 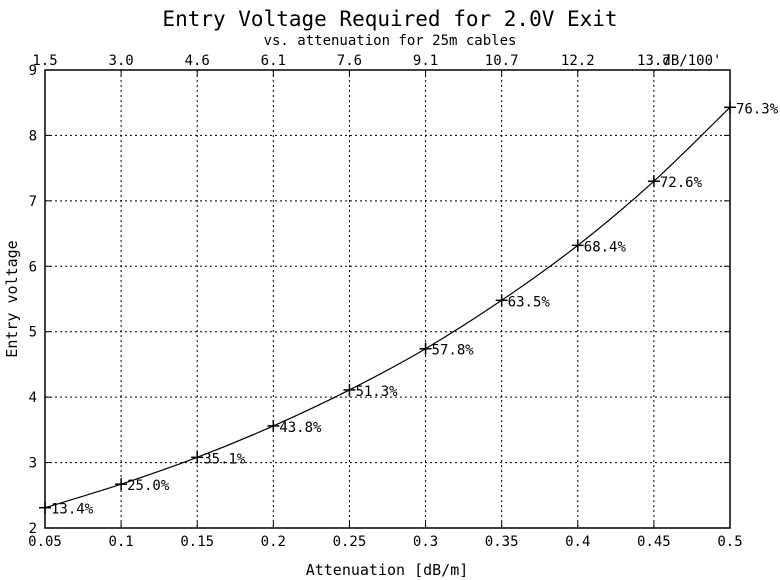 I want to click on data-point: 63.5%, so click(x=523, y=302).